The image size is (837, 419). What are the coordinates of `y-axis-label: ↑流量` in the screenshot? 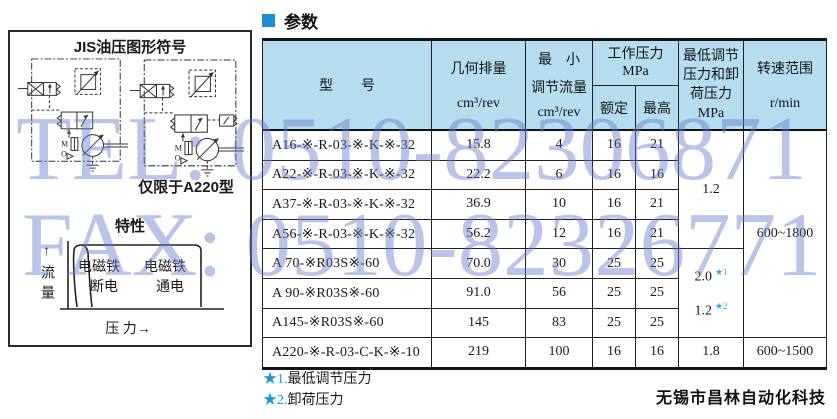 It's located at (46, 274).